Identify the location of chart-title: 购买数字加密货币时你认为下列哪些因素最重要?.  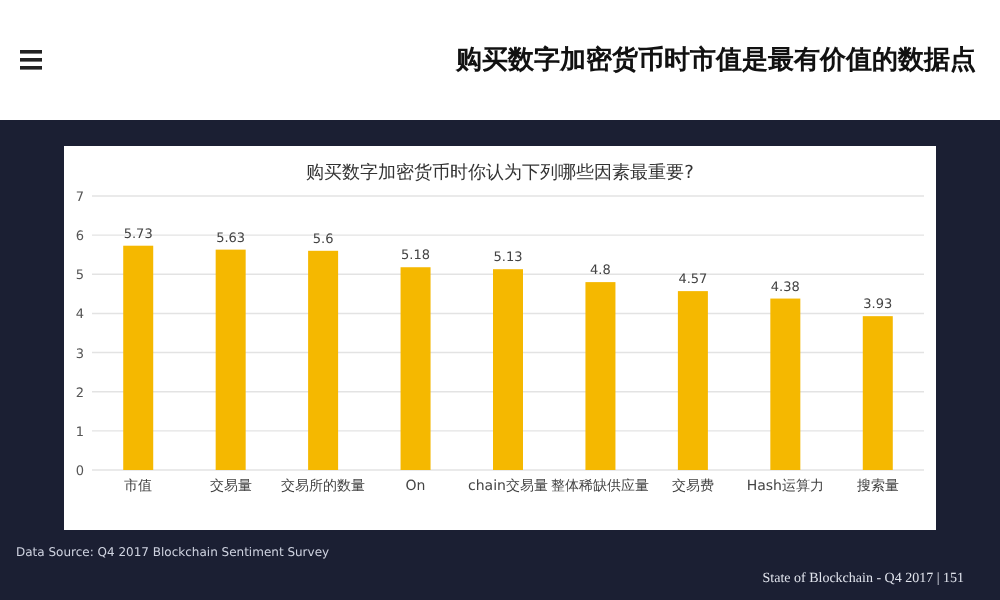
(500, 173).